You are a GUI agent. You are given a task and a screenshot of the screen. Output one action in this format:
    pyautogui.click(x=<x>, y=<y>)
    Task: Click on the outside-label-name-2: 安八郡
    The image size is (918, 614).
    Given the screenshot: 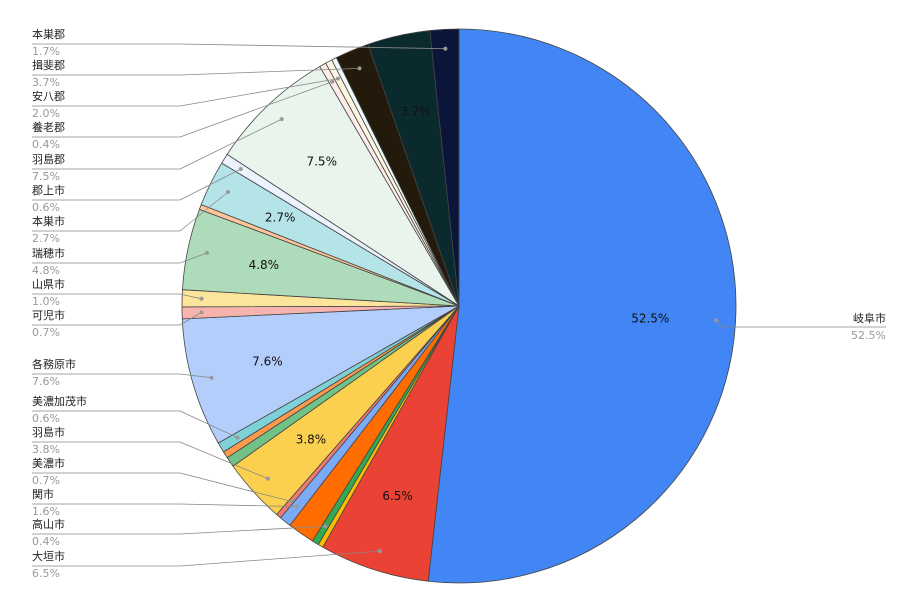 What is the action you would take?
    pyautogui.click(x=48, y=96)
    